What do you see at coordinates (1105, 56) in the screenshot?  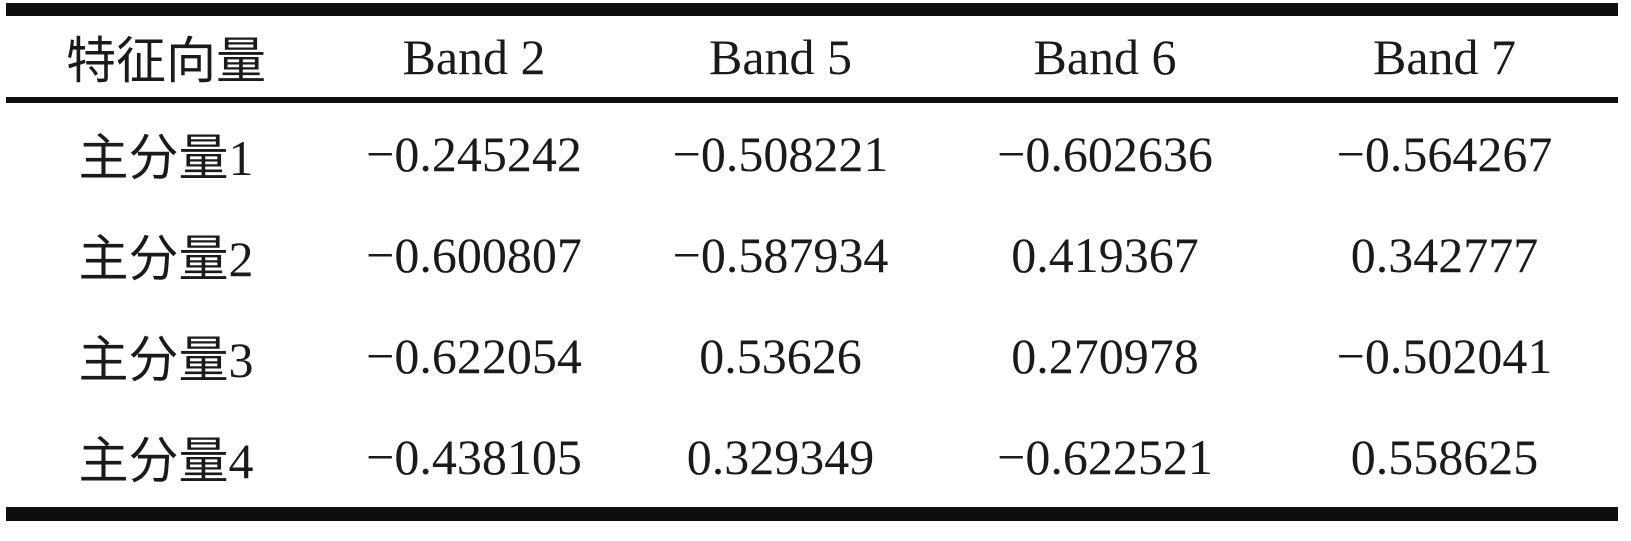 I see `column-header-band-6: Band 6` at bounding box center [1105, 56].